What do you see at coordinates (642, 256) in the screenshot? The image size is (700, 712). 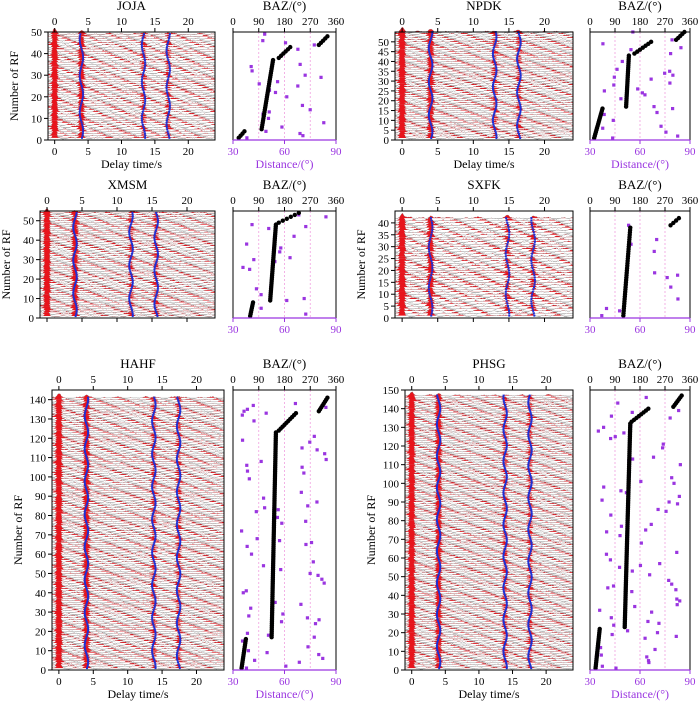 I see `baz-panel: 0 90 180 270 360 BAZ/(°) 30 60 90` at bounding box center [642, 256].